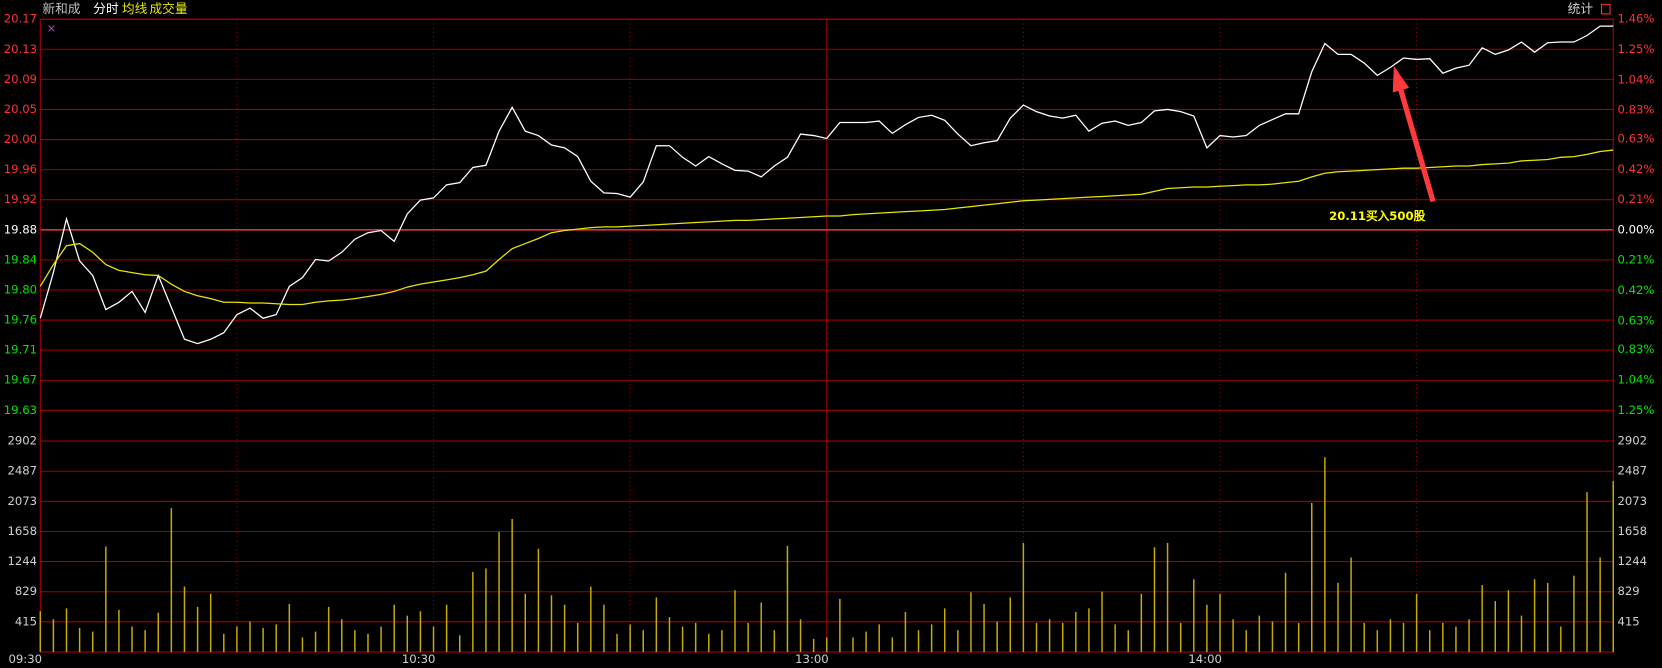  Describe the element at coordinates (1632, 531) in the screenshot. I see `volume-tick-label-right: 1658` at that location.